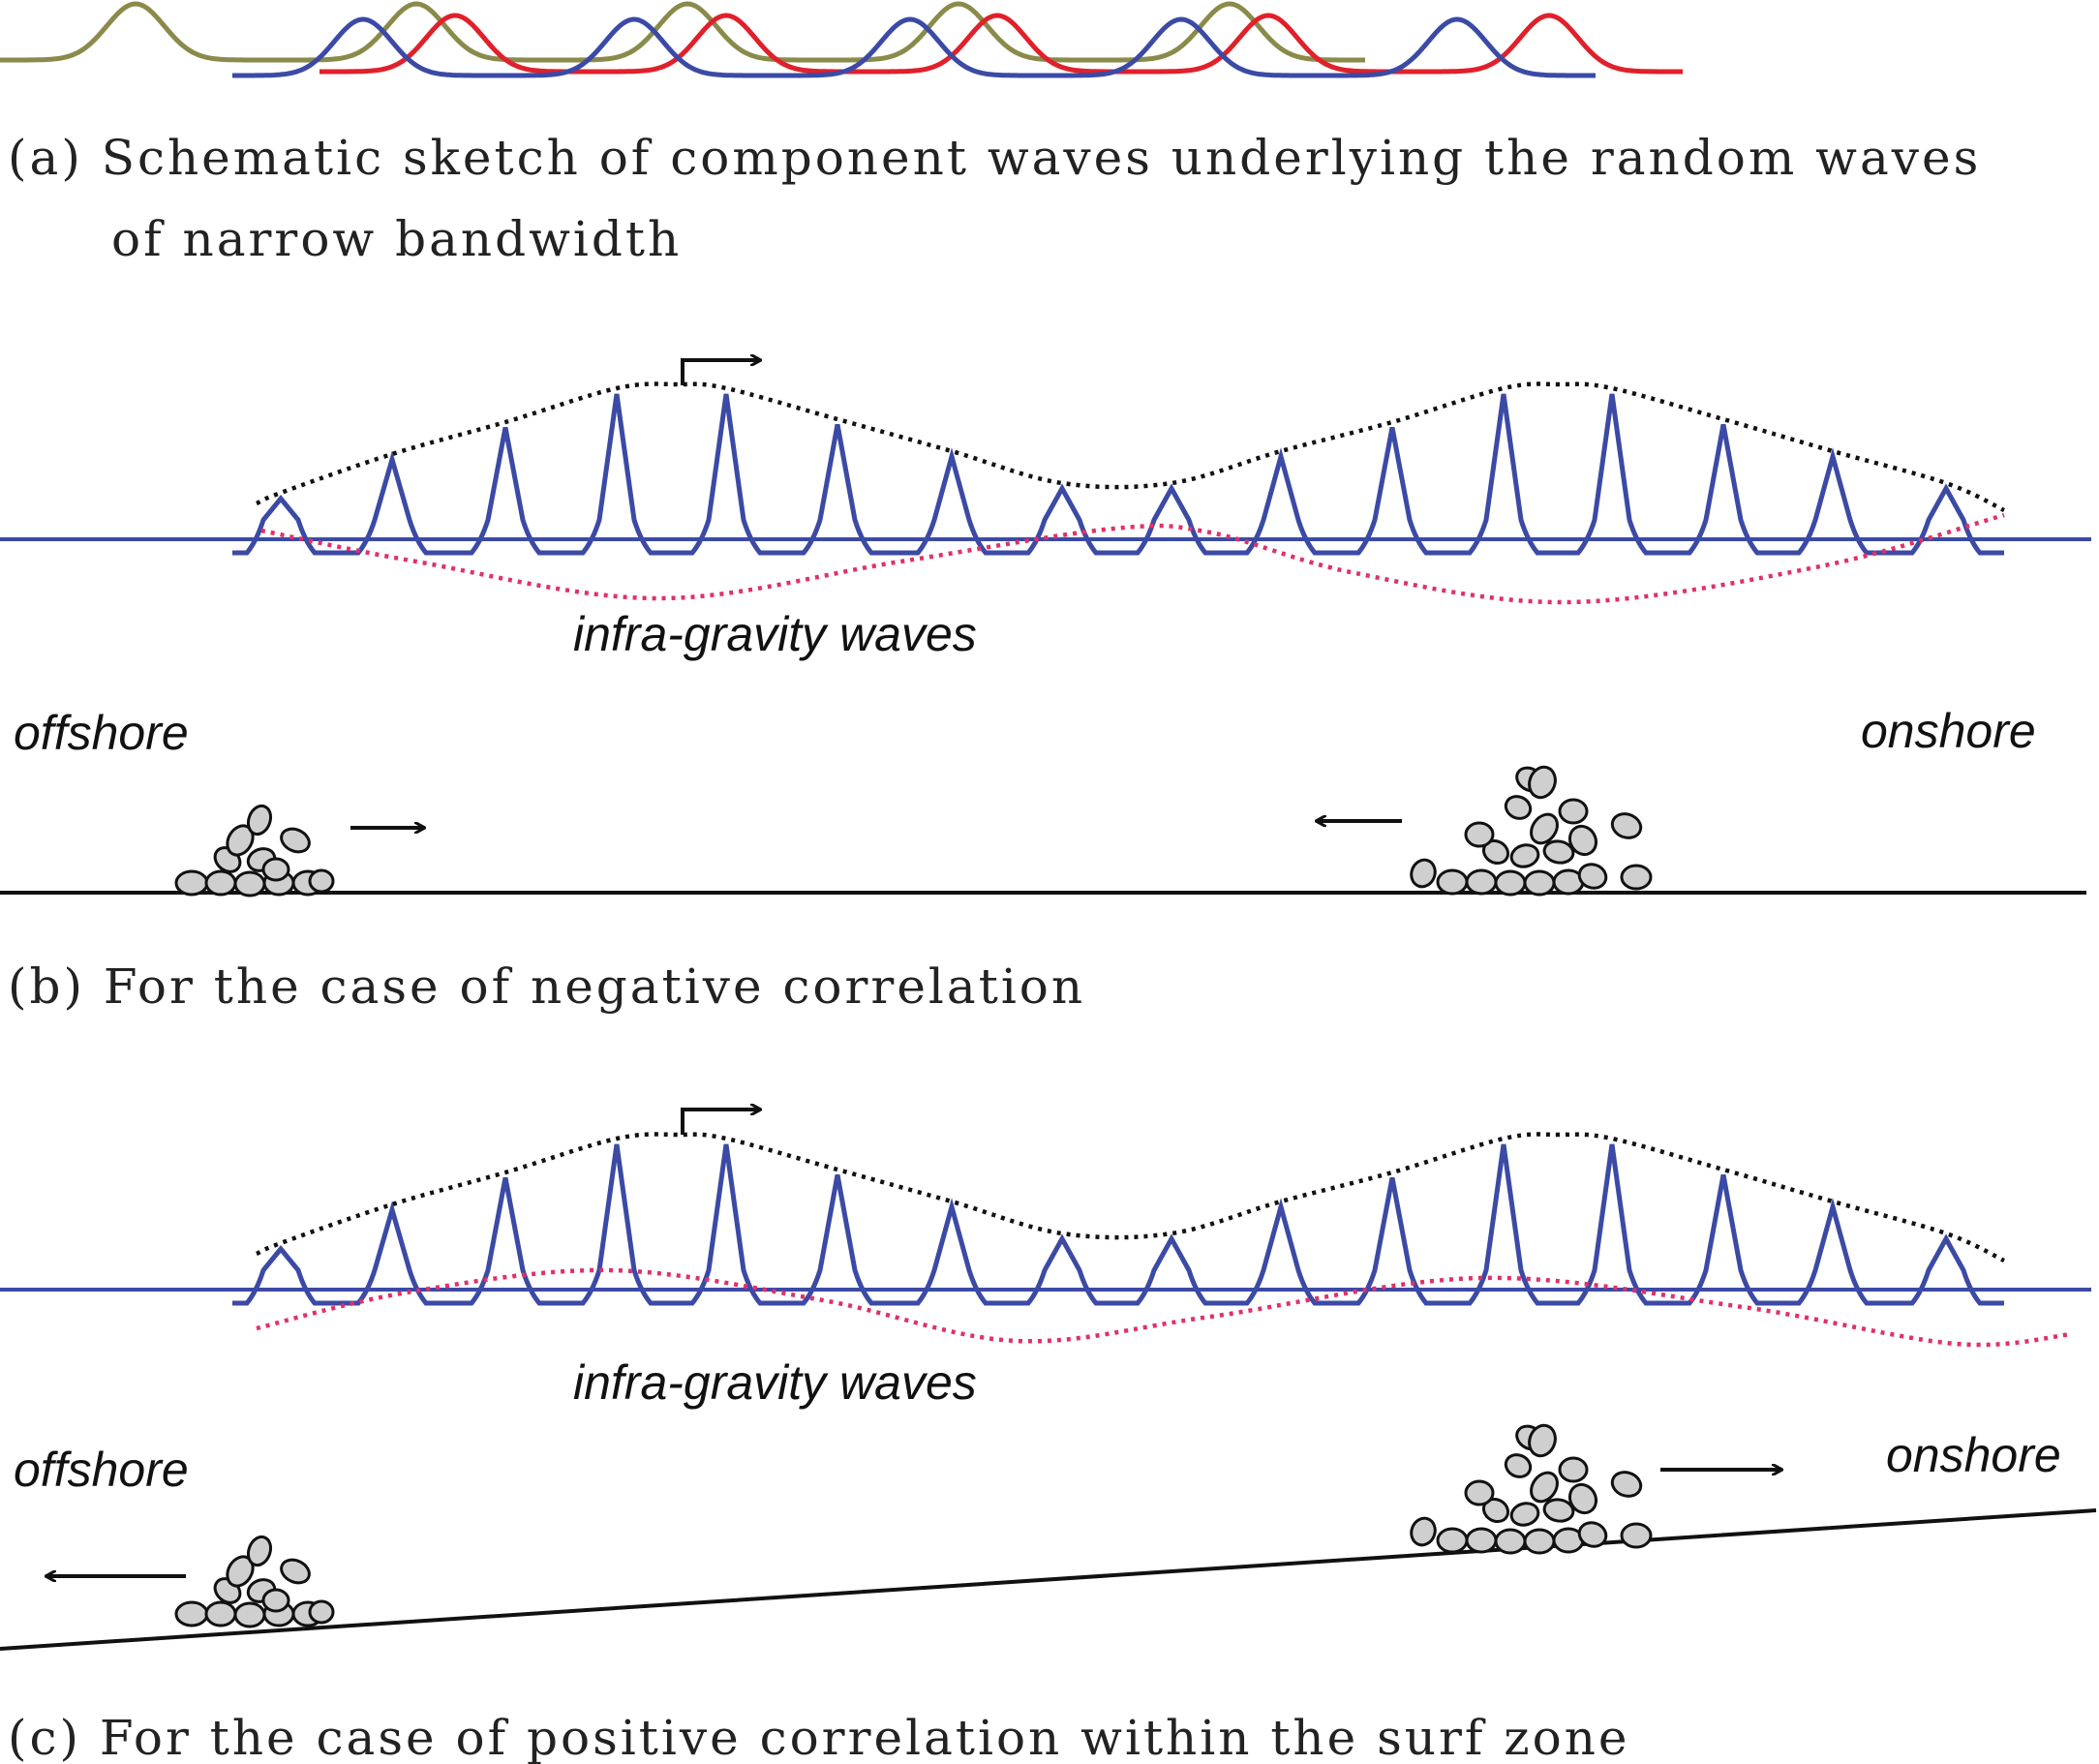 This screenshot has height=1764, width=2099. What do you see at coordinates (546, 986) in the screenshot?
I see `caption-b: (b) For the case of negative correlation` at bounding box center [546, 986].